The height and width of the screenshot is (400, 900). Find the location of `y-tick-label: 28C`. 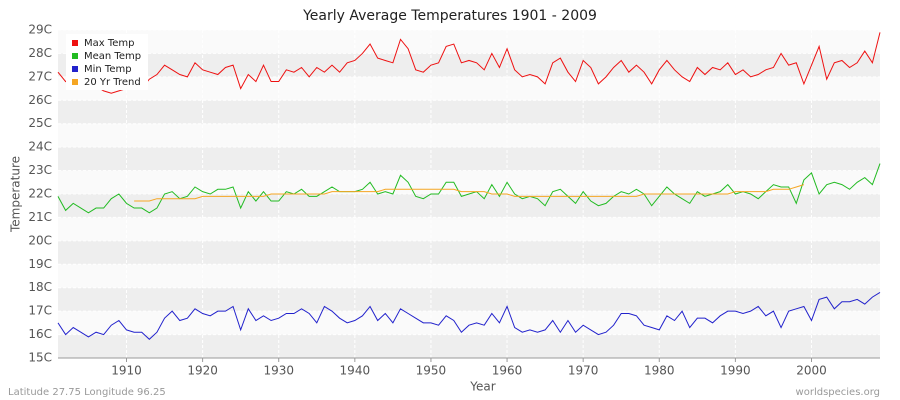

y-tick-label: 28C is located at coordinates (40, 53).